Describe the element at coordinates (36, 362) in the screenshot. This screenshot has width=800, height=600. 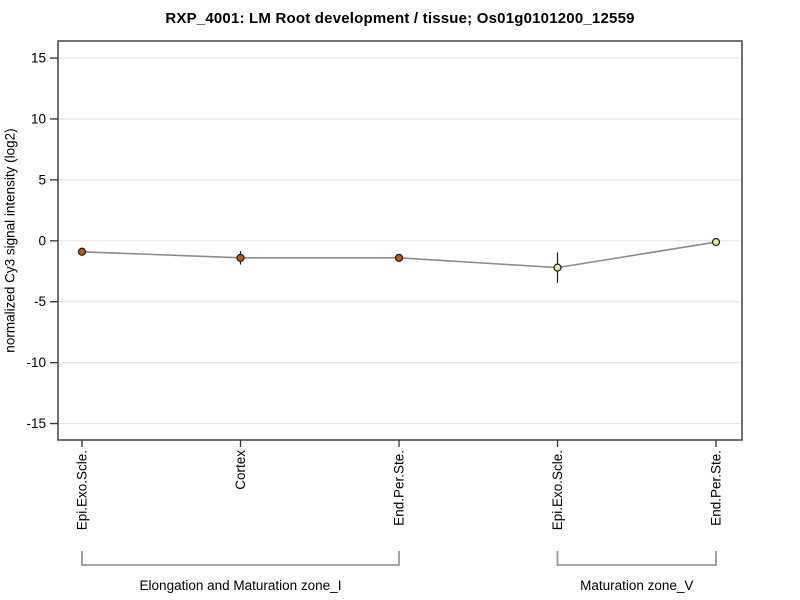
I see `y-tick-label: -10` at that location.